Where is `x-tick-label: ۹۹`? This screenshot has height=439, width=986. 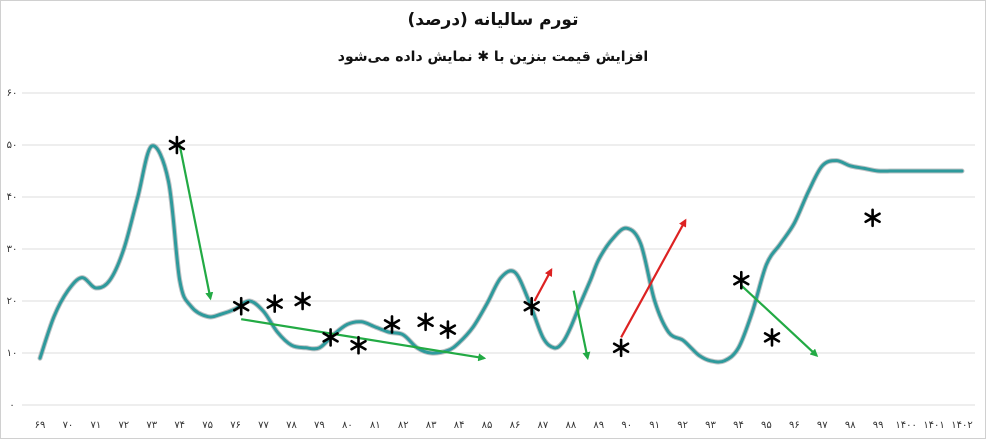
x-tick-label: ۹۹ is located at coordinates (878, 425).